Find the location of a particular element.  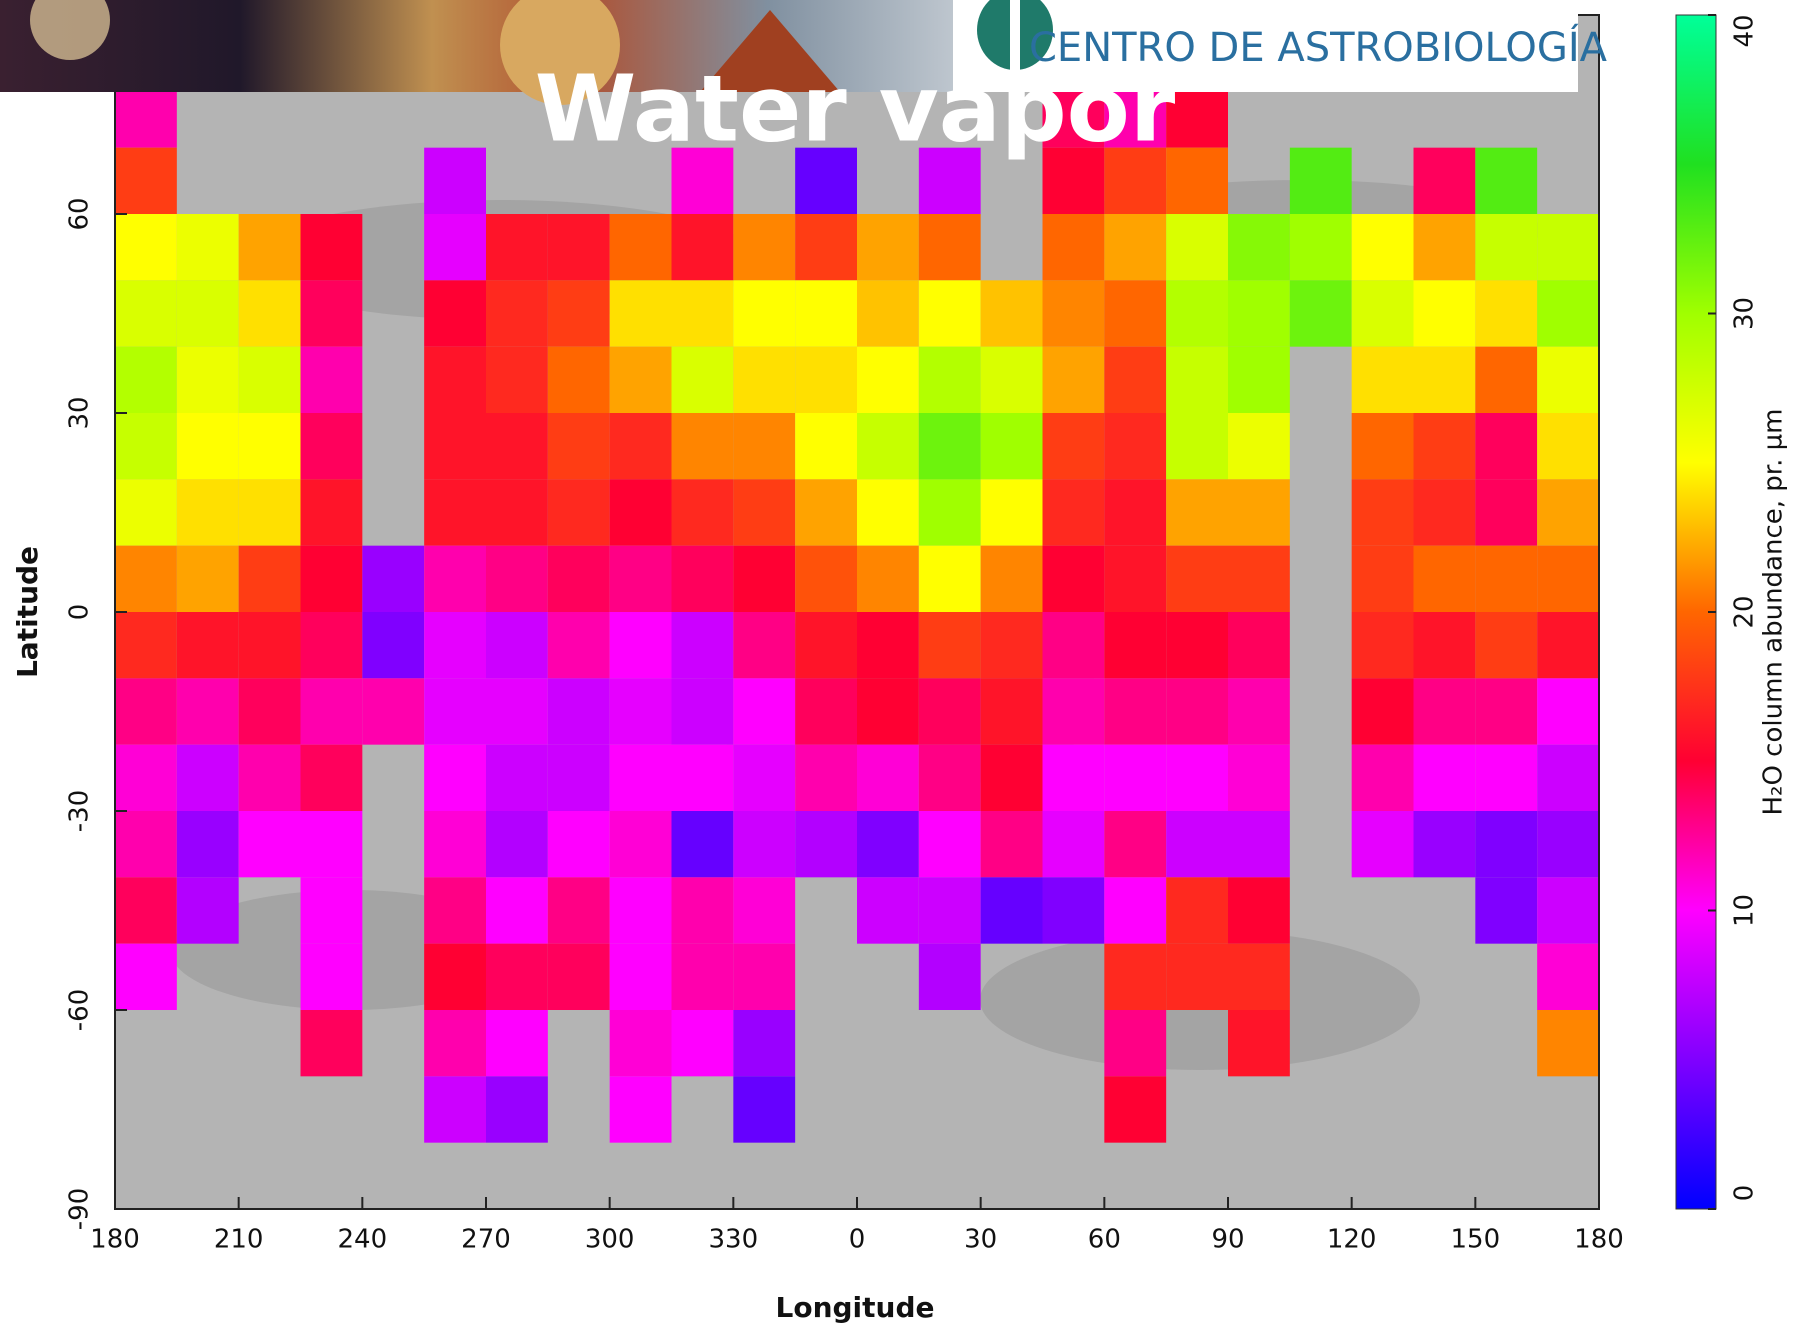

x-tick-label: 30 is located at coordinates (980, 1240).